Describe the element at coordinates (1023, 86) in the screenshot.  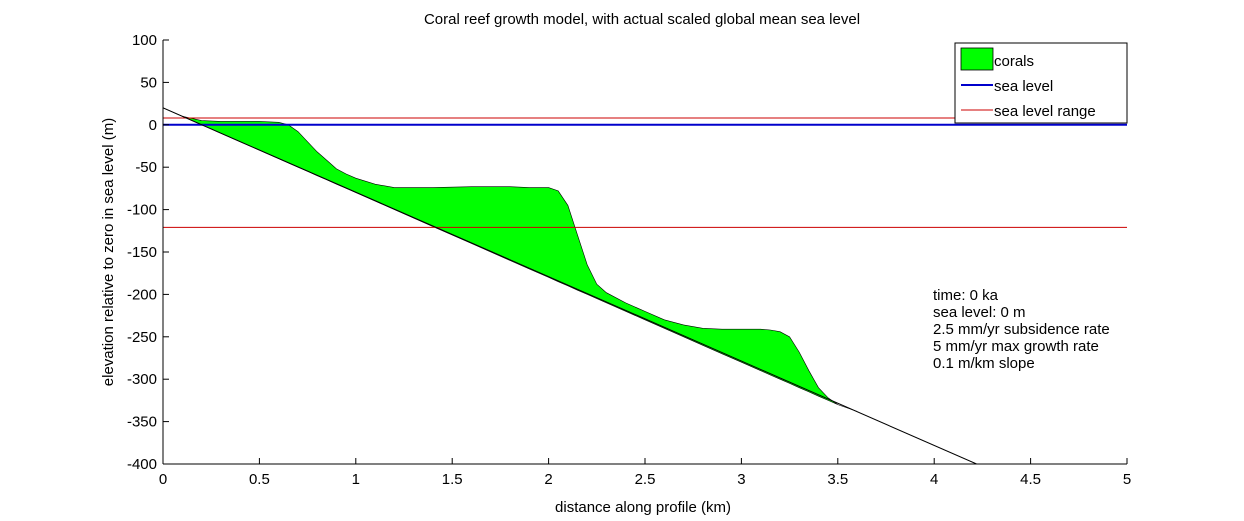
I see `legend-label: sea level` at that location.